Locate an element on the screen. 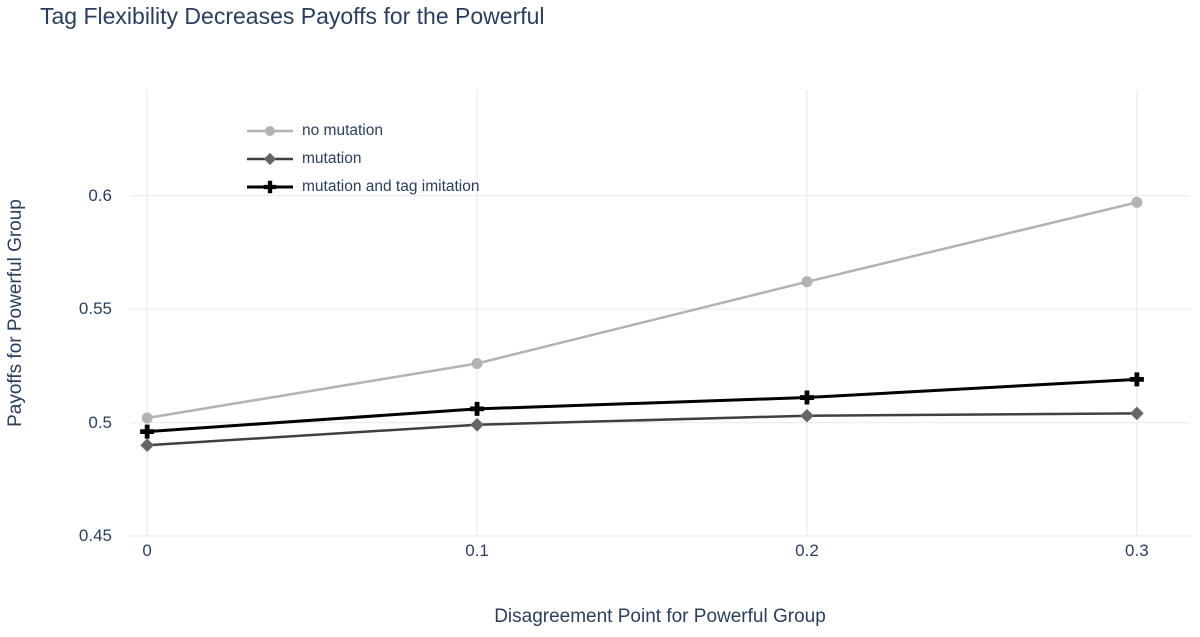 This screenshot has height=637, width=1200. y-tick-label: 0.45 is located at coordinates (95, 535).